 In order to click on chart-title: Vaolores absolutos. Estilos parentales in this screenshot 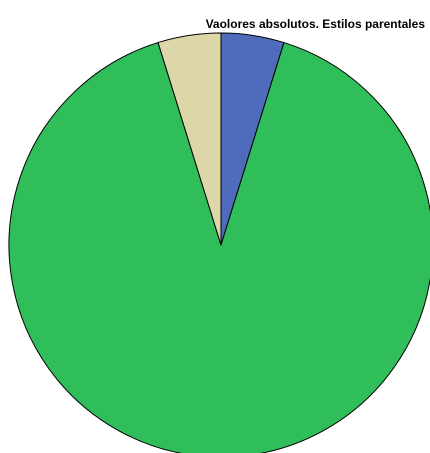, I will do `click(315, 24)`.